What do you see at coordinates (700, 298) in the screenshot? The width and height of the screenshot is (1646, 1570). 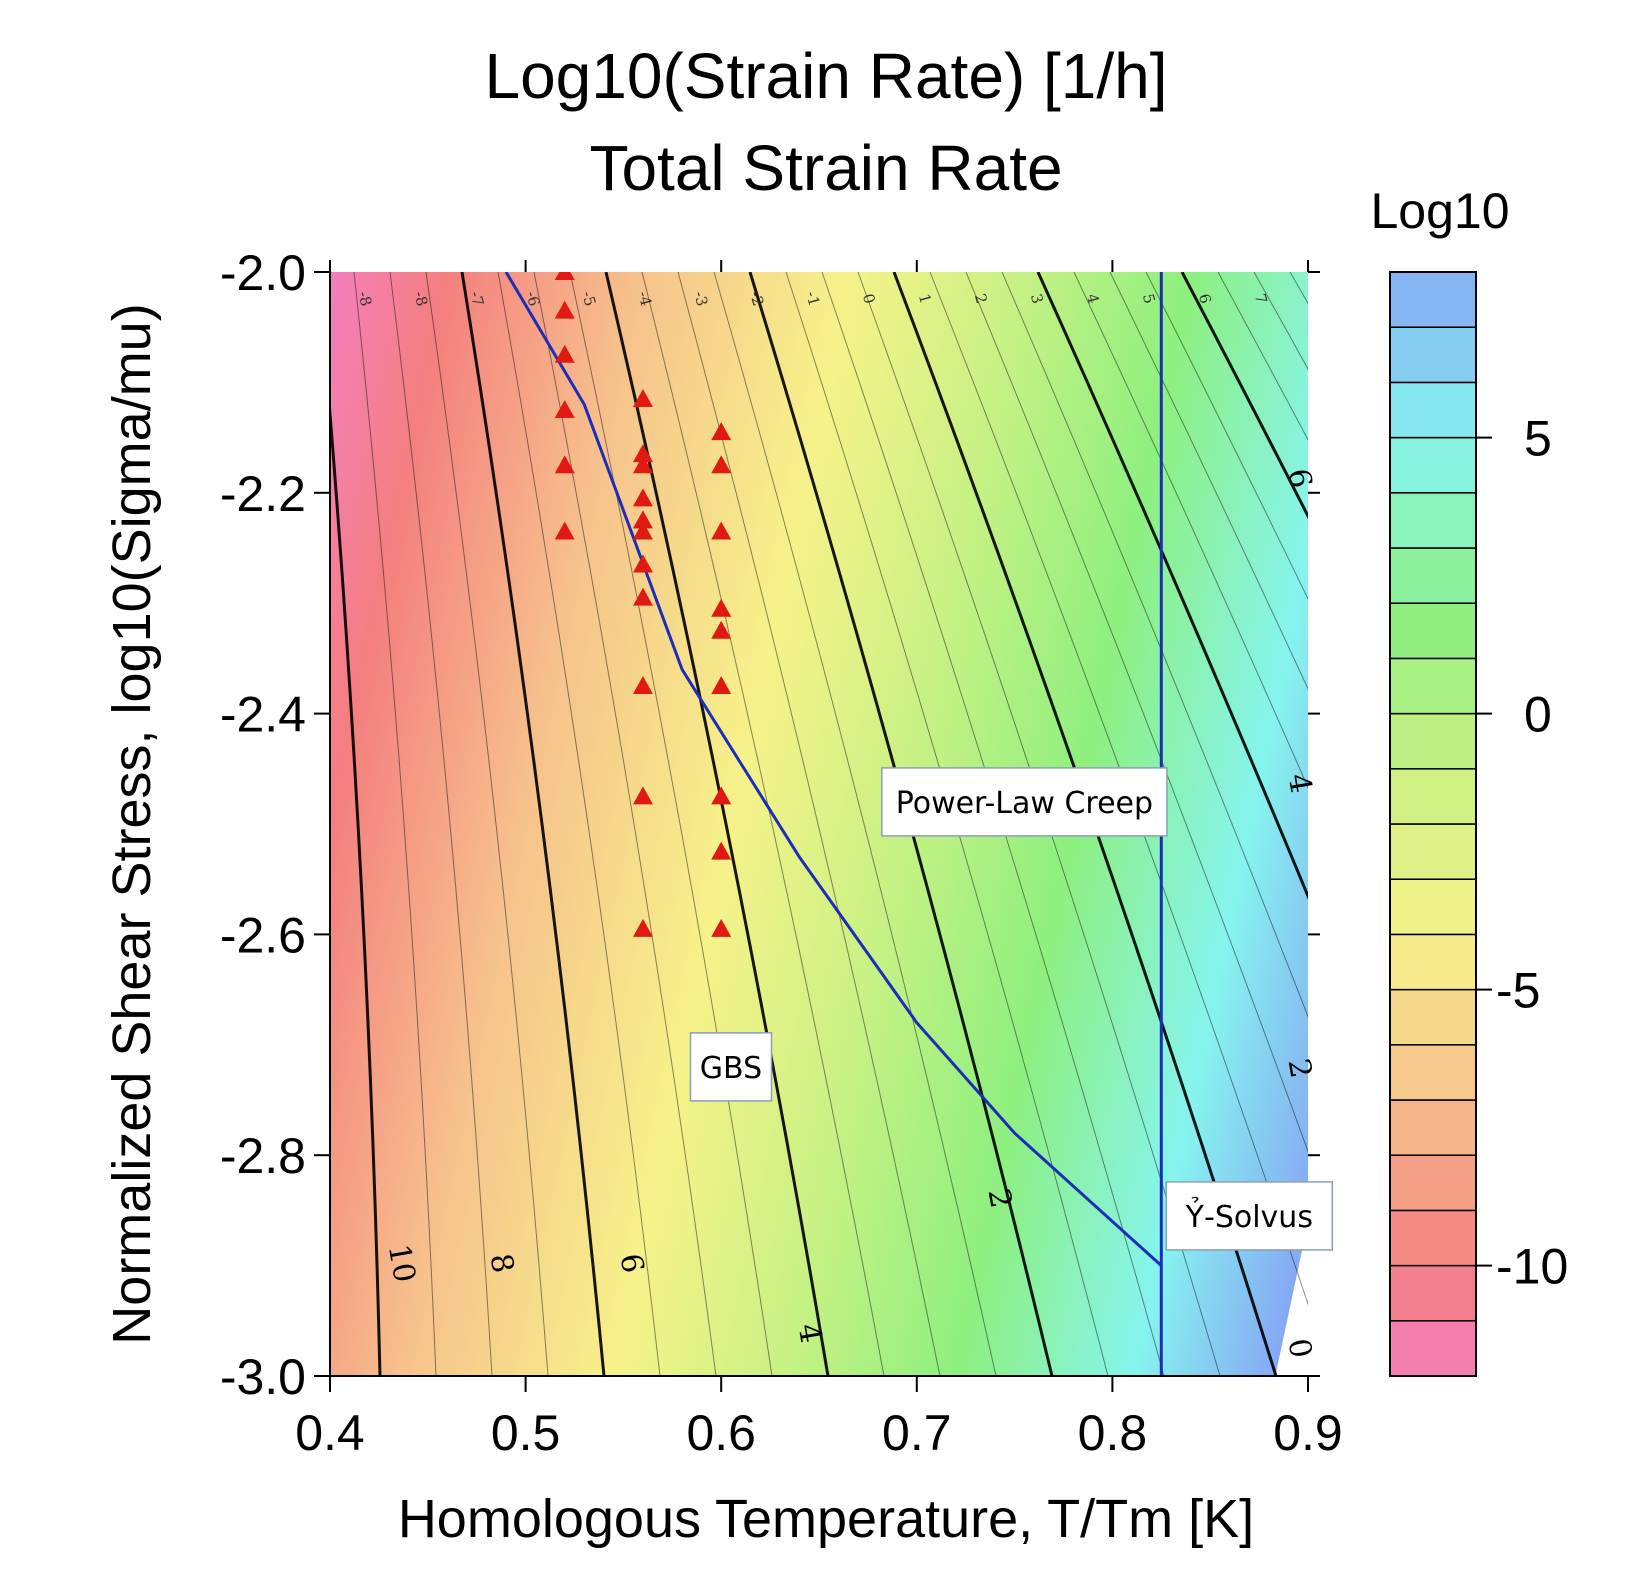 I see `contour-label-top: -3` at bounding box center [700, 298].